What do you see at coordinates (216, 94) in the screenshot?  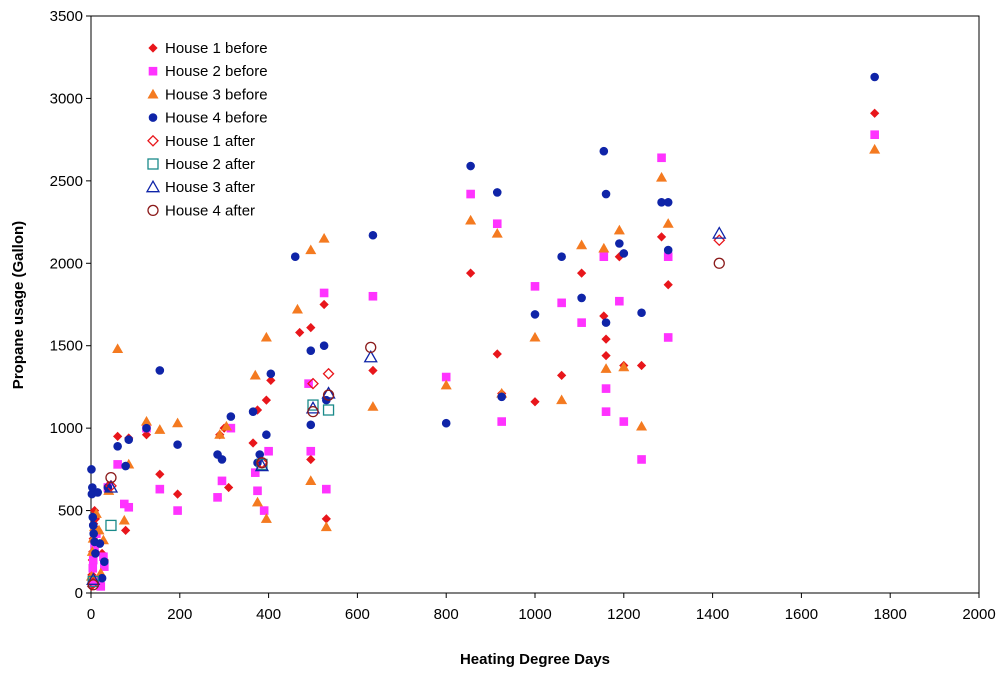 I see `legend-label: House 3 before` at bounding box center [216, 94].